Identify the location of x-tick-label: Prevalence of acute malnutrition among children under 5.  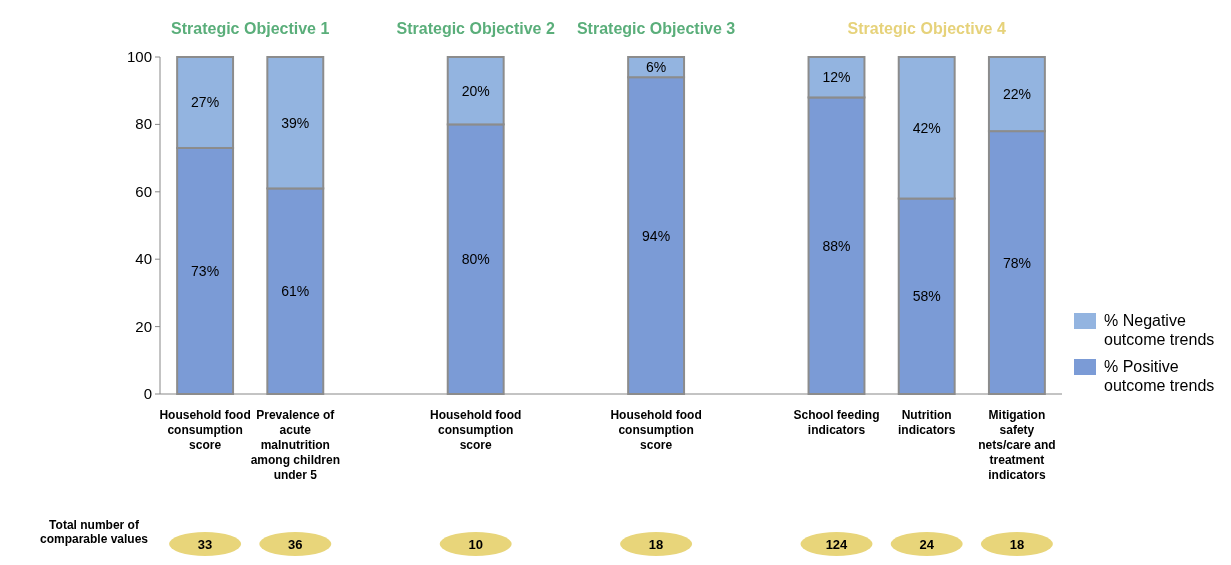
(295, 445).